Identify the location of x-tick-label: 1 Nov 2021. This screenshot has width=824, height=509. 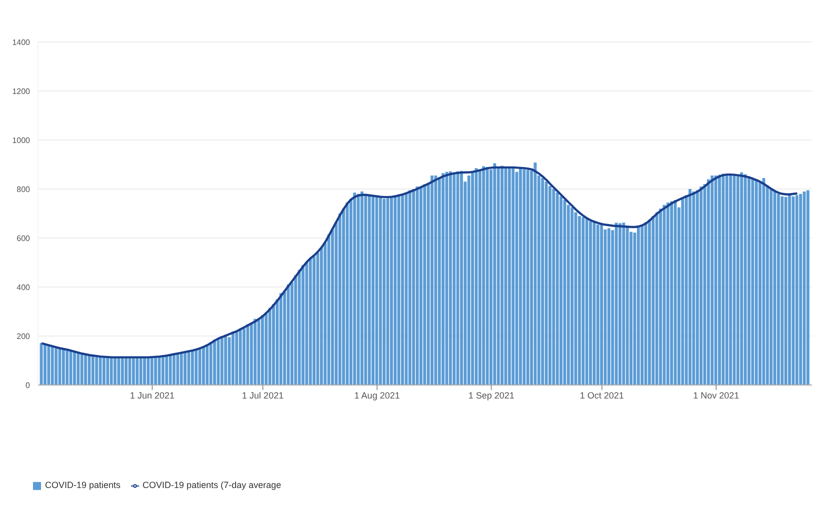
(716, 395).